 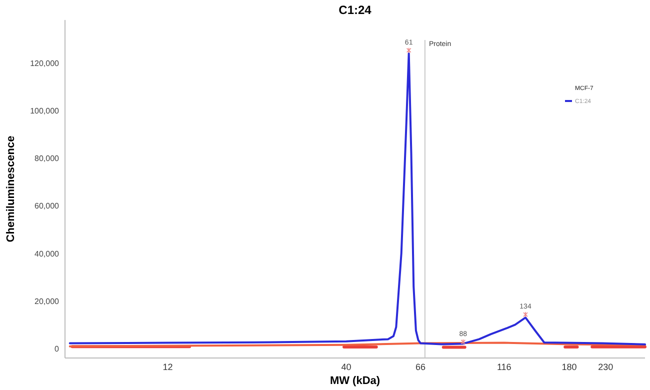 I want to click on y-tick-label: 80,000, so click(x=47, y=159).